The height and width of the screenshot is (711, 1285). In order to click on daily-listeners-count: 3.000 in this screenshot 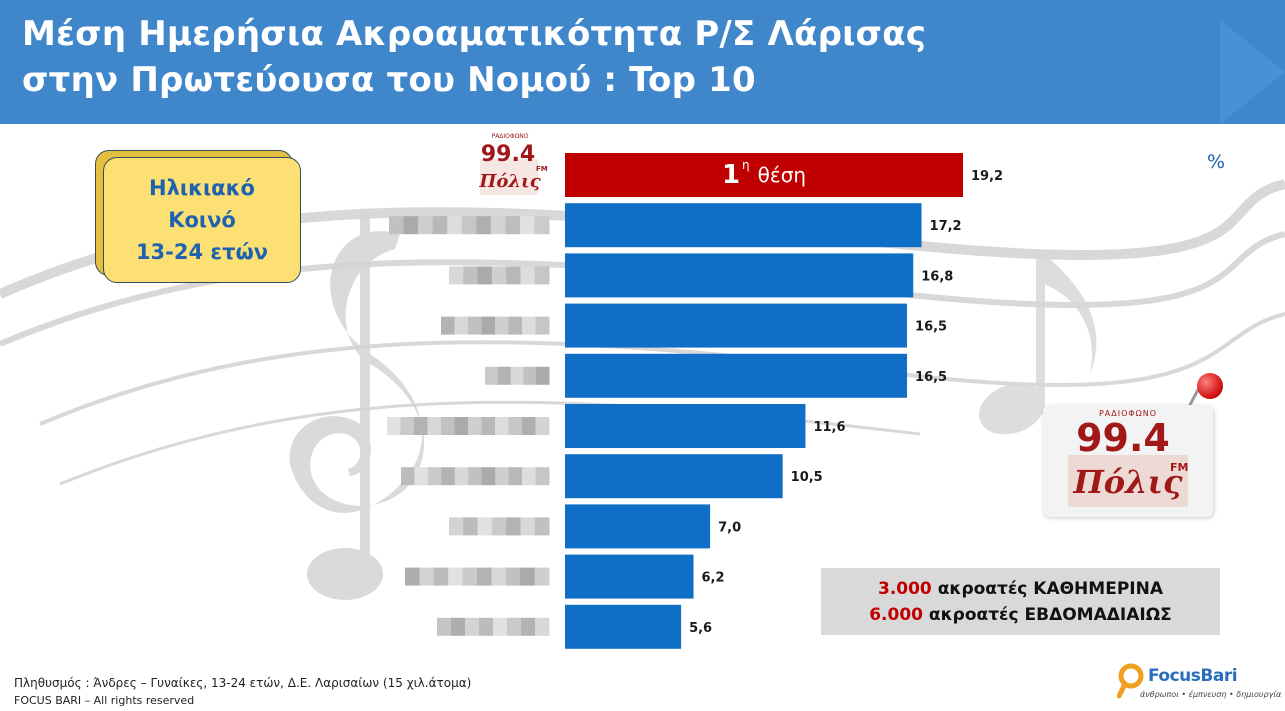, I will do `click(904, 588)`.